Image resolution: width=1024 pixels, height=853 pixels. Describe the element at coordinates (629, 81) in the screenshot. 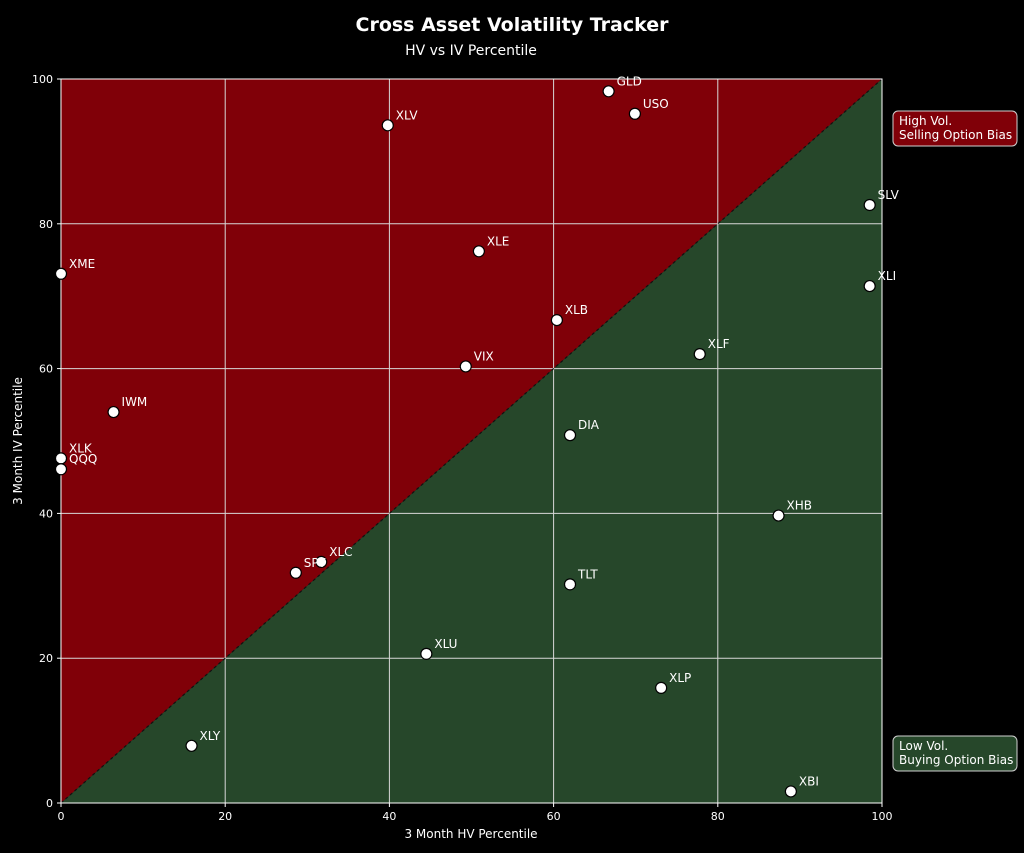

I see `point-label-gld: GLD` at that location.